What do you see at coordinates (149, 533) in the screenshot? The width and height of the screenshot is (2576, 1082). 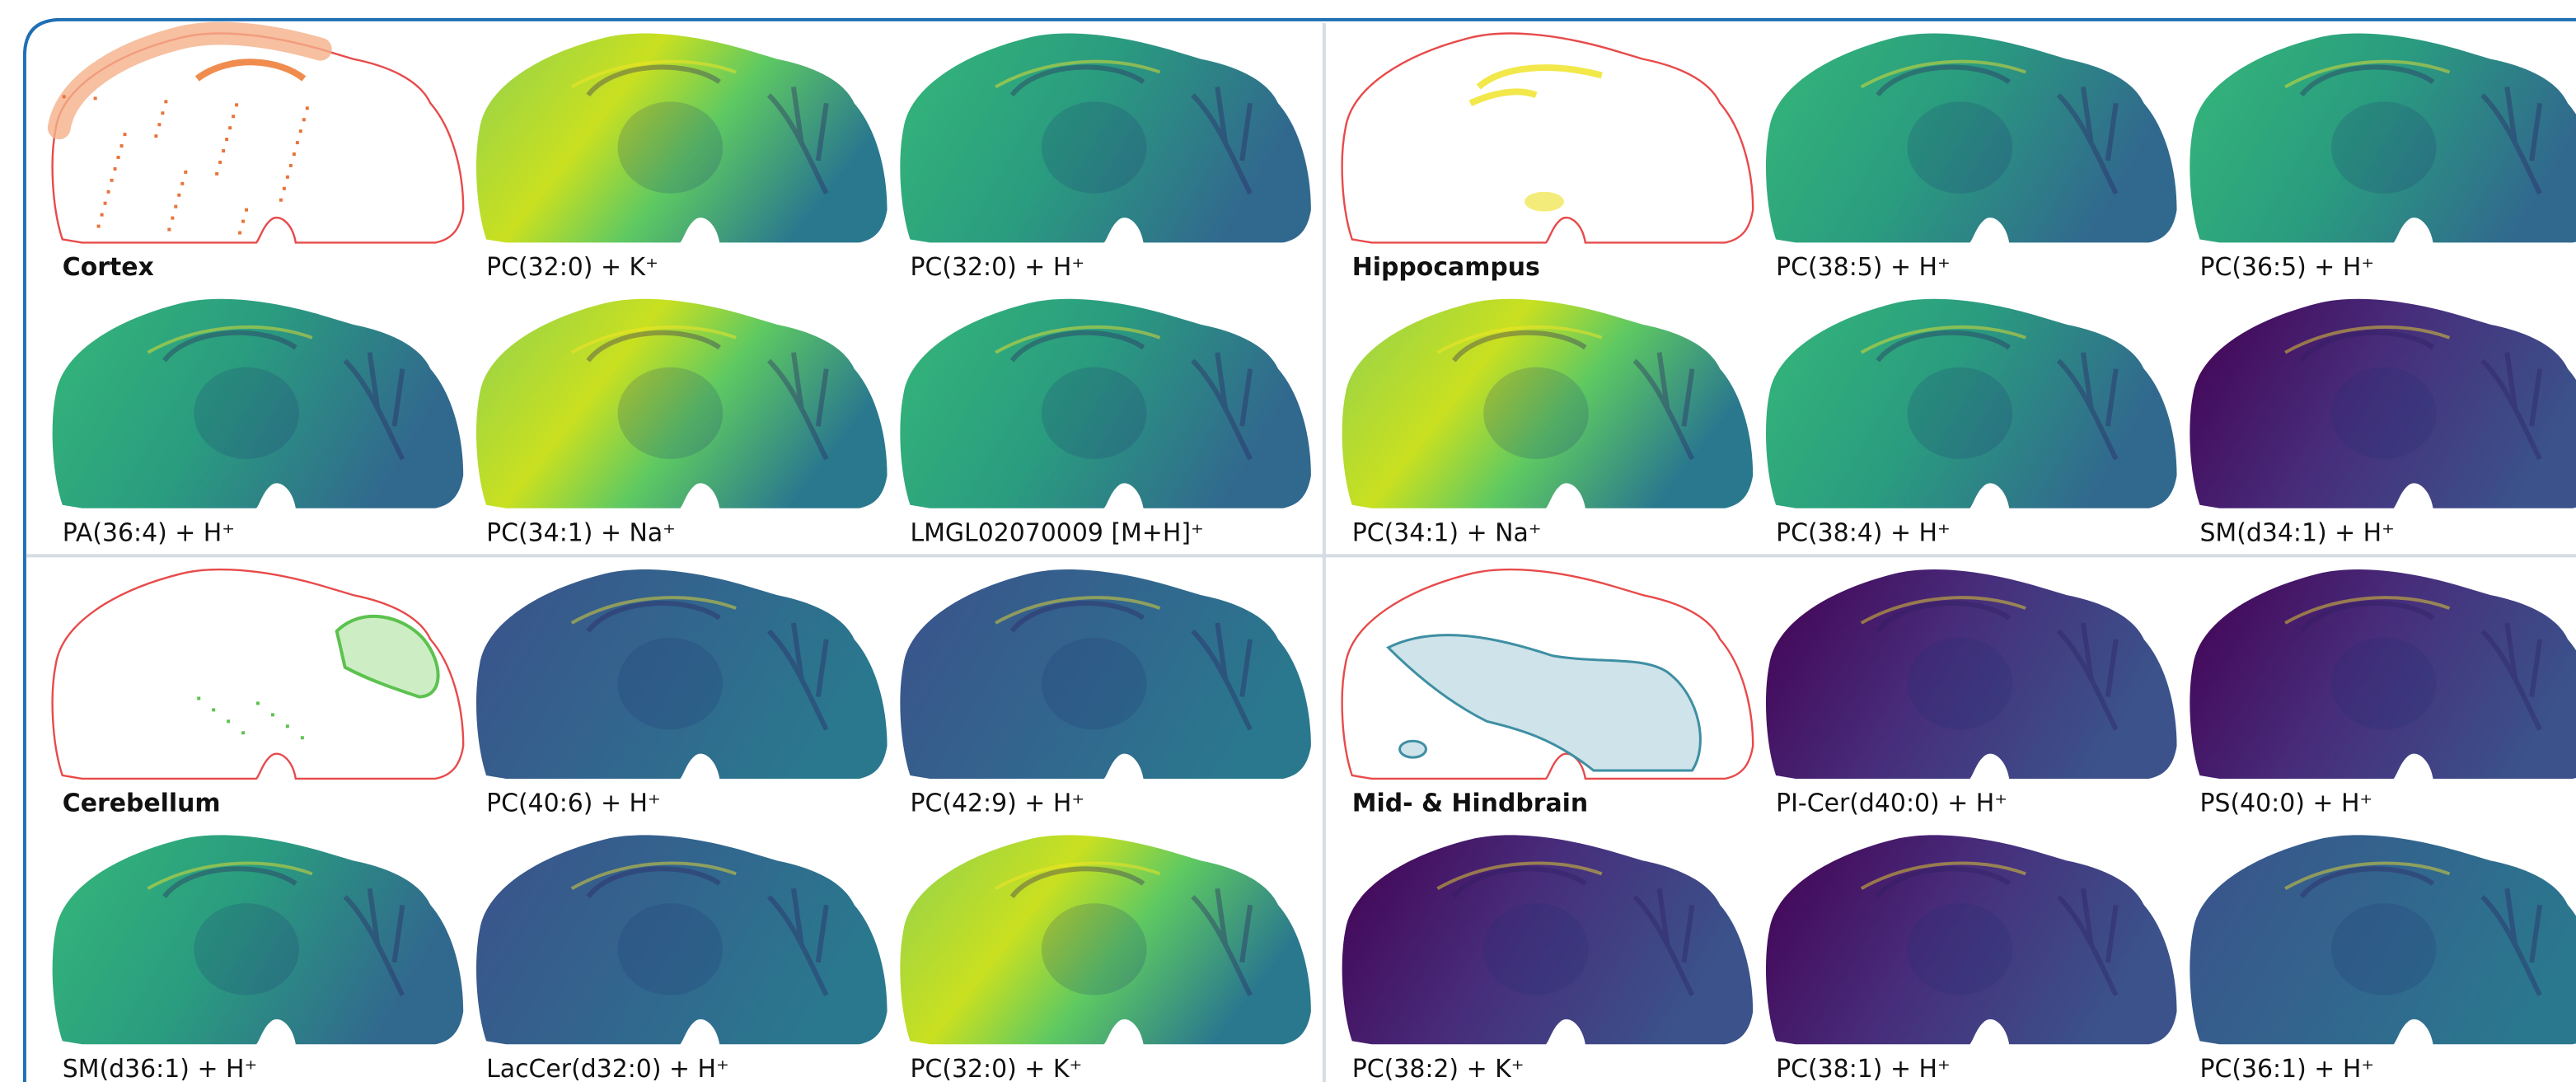 I see `ion-label: PA(36:4) + H⁺` at bounding box center [149, 533].